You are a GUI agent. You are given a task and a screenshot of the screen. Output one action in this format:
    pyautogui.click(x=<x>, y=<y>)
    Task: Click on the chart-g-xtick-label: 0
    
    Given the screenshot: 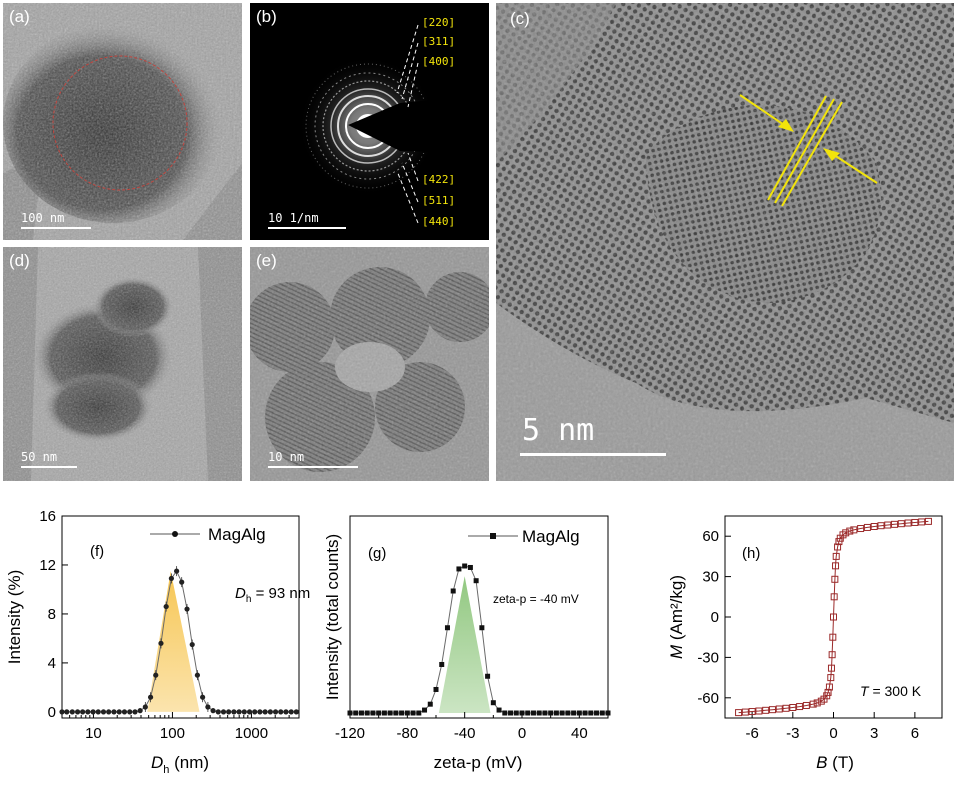 What is the action you would take?
    pyautogui.click(x=522, y=733)
    